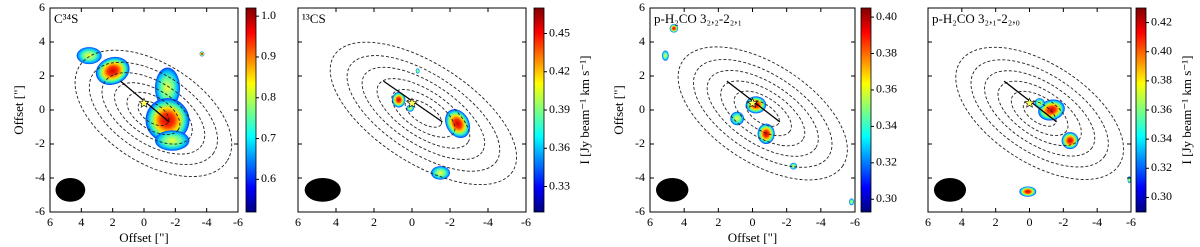 This screenshot has width=1200, height=247. I want to click on colorbar-tick-label: 0.38, so click(1161, 80).